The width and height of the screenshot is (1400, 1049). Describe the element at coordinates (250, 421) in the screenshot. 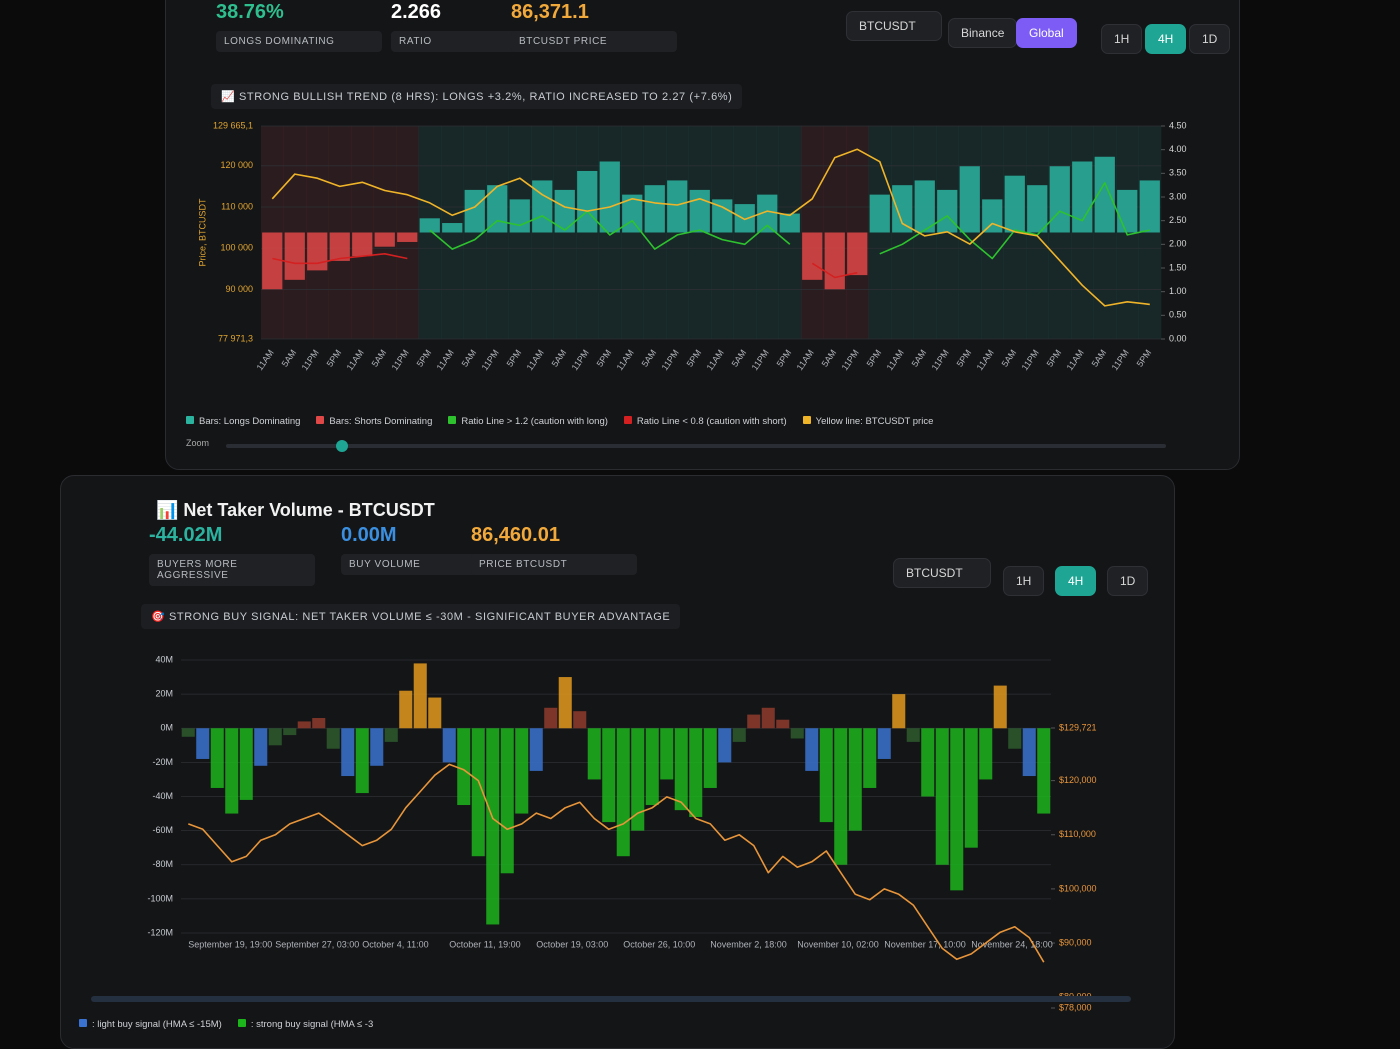

I see `legend-label: Bars: Longs Dominating` at that location.